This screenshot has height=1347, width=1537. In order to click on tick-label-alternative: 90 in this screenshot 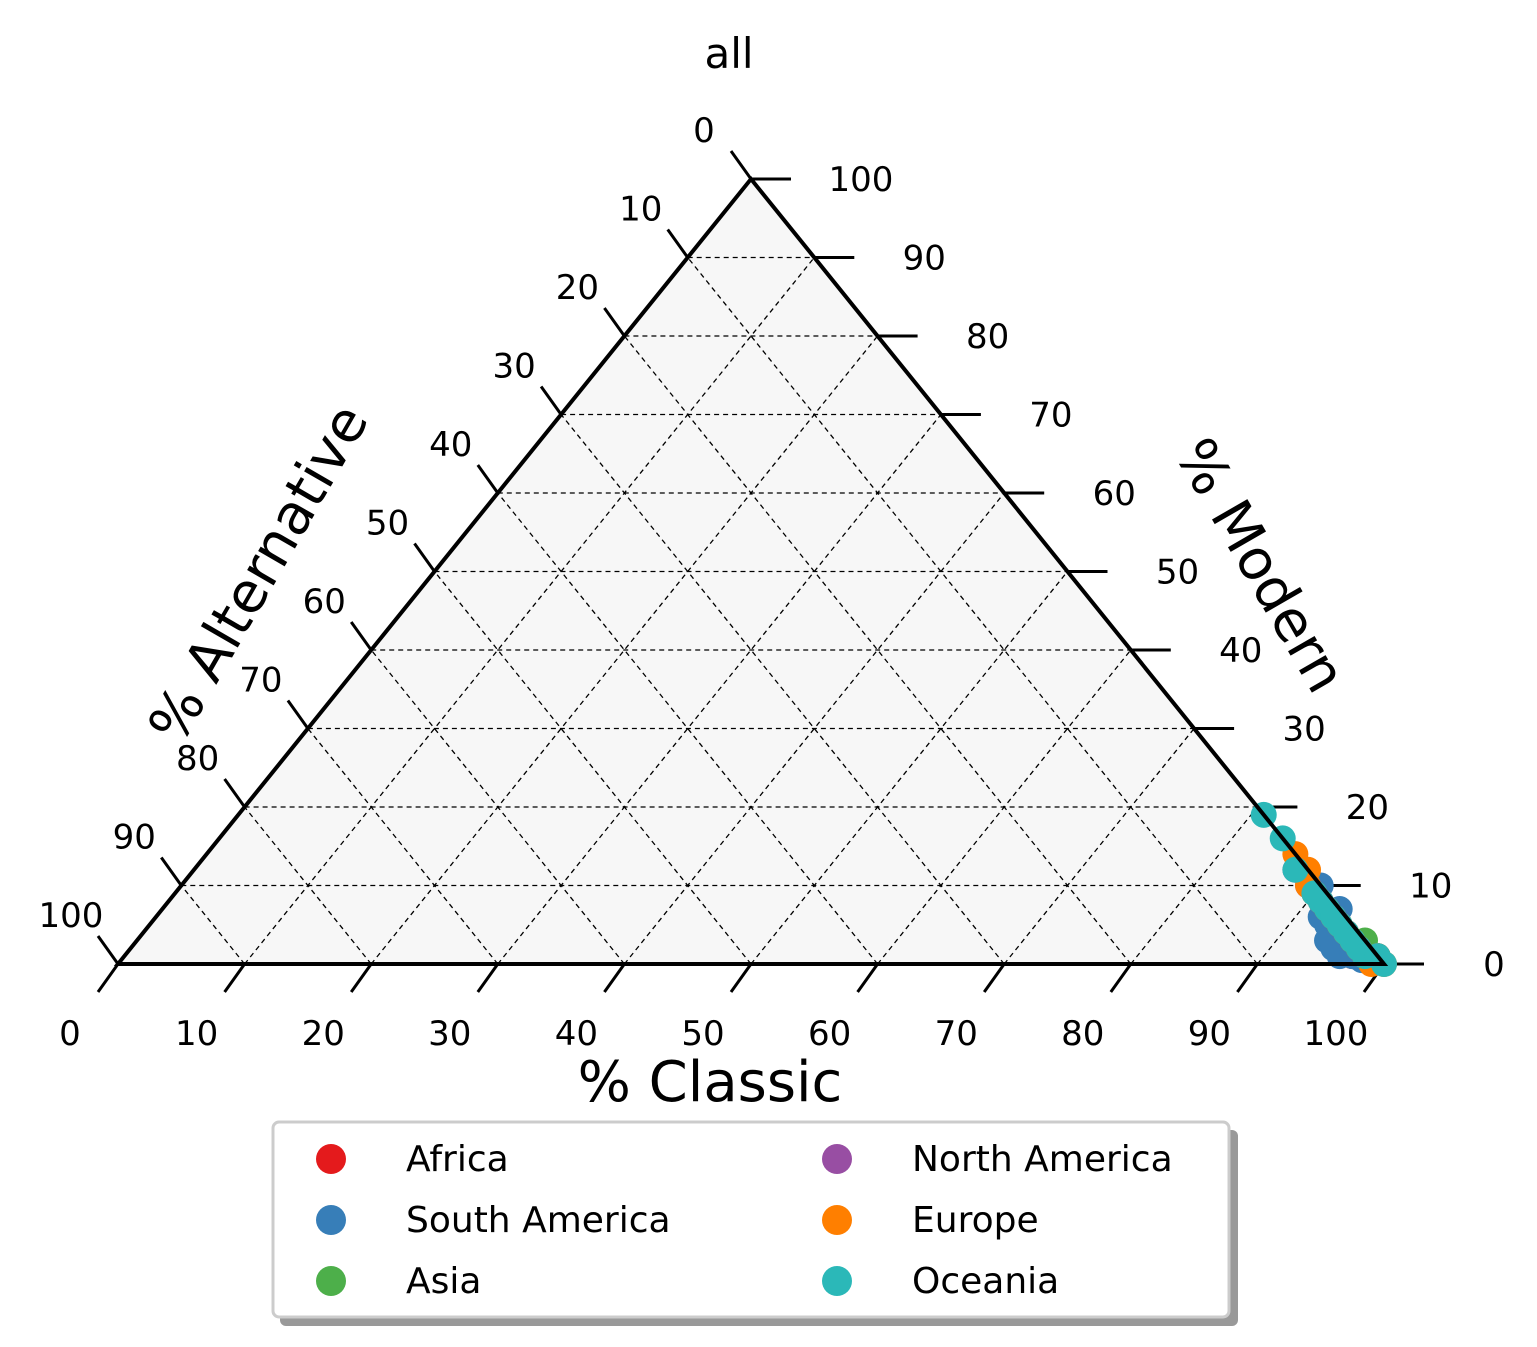, I will do `click(134, 838)`.